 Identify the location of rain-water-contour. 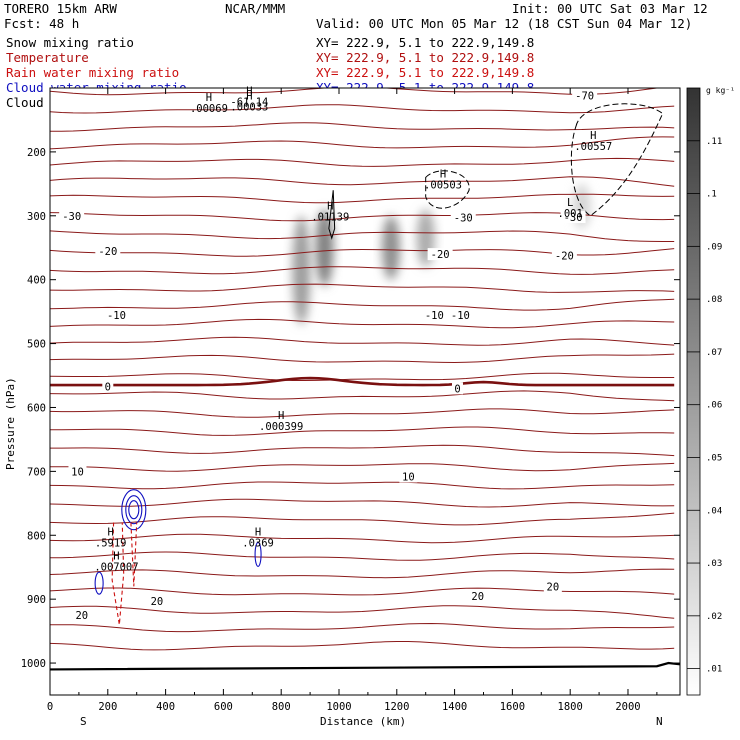
(118, 573).